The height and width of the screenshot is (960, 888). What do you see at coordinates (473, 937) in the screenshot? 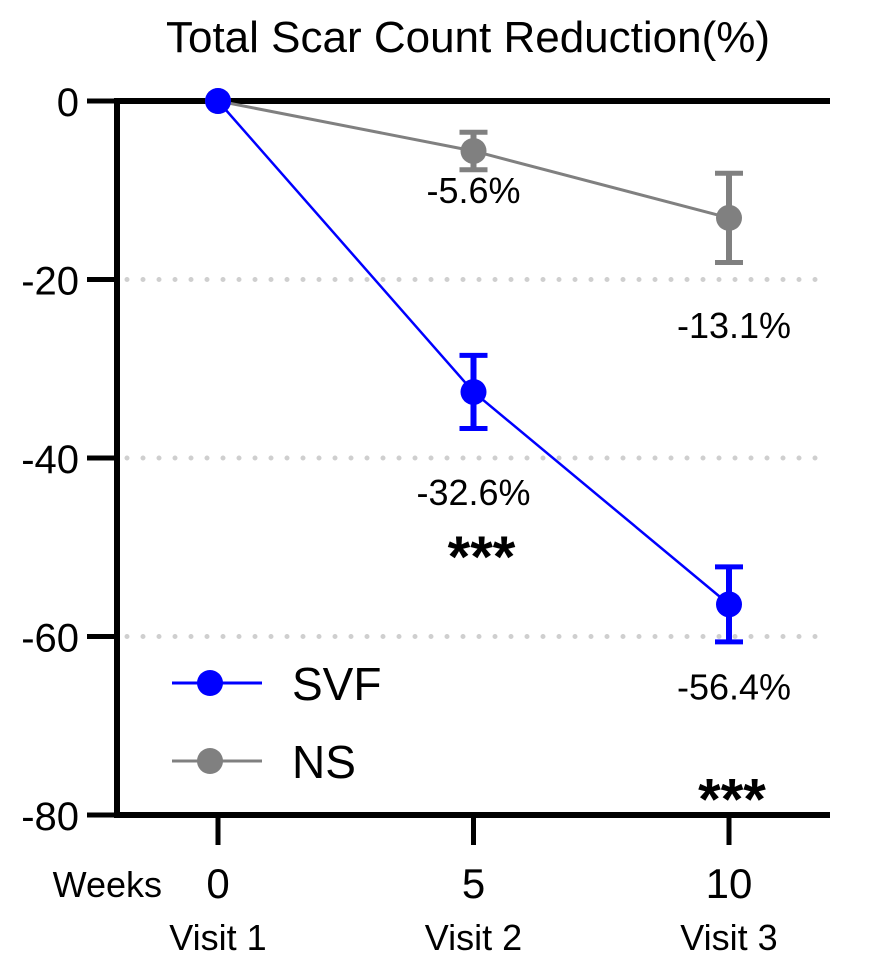
I see `x-sublabel: Visit 2` at bounding box center [473, 937].